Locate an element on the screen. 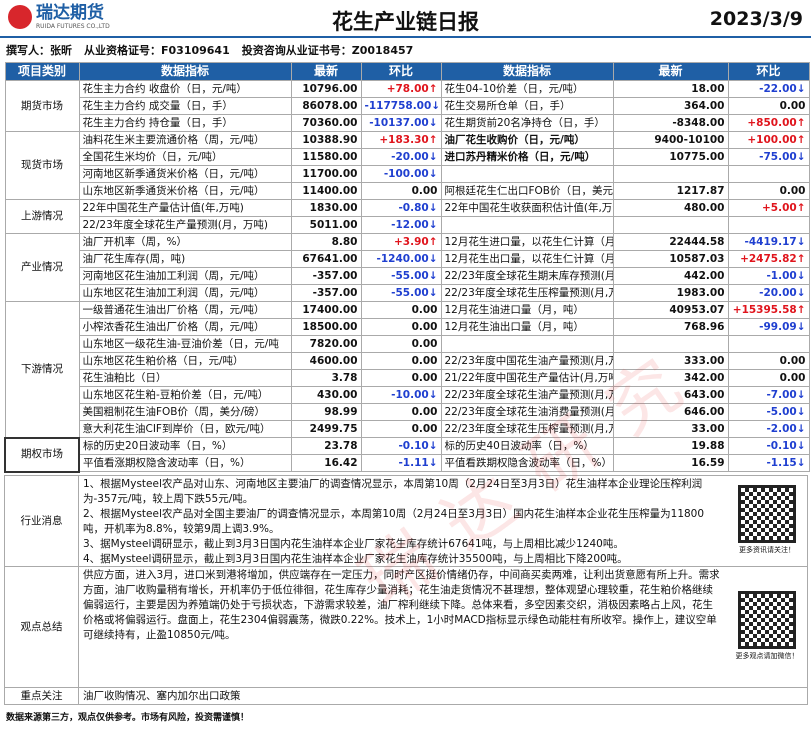  latest-value: 364.00 is located at coordinates (670, 106).